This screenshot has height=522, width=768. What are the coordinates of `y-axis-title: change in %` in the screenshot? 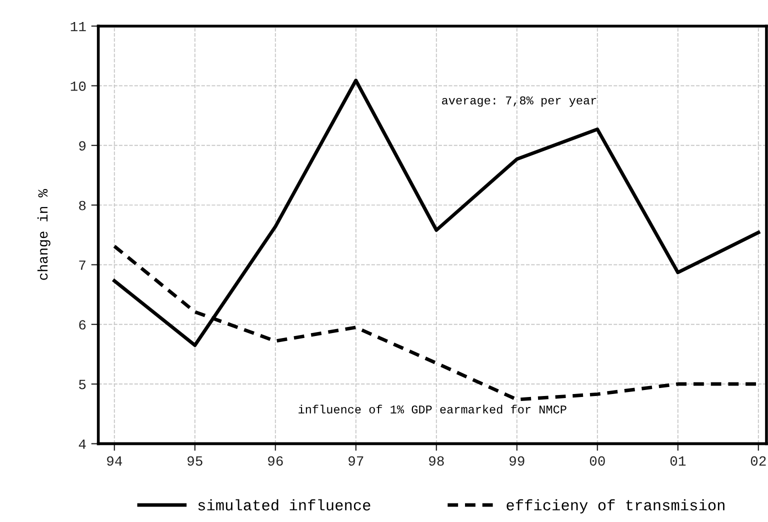 It's located at (43, 234).